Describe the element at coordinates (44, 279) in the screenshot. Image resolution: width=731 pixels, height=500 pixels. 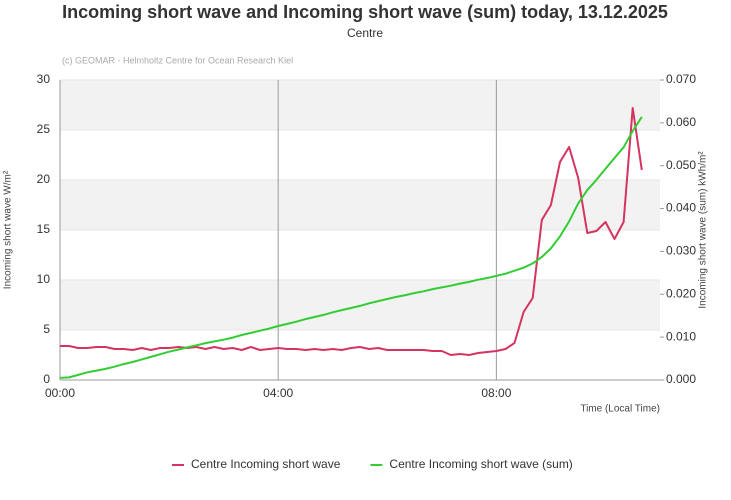
I see `y-tick-label: 10` at that location.